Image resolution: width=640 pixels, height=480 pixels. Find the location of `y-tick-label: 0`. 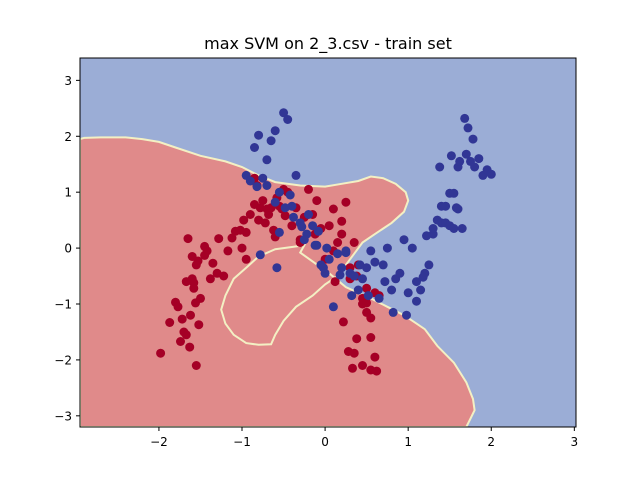

y-tick-label: 0 is located at coordinates (68, 249).